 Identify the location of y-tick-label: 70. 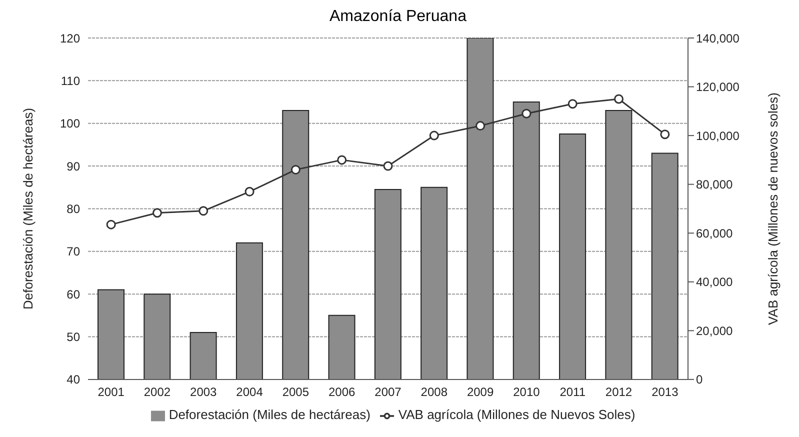
(73, 251).